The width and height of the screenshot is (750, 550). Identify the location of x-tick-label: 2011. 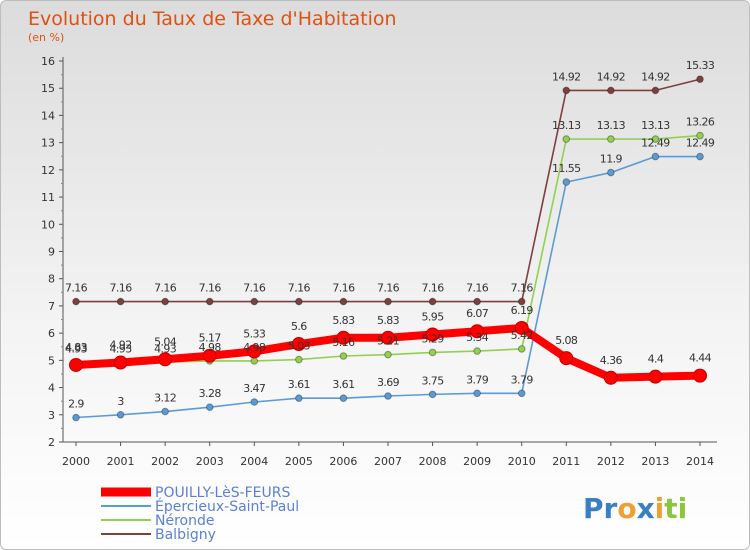
(566, 461).